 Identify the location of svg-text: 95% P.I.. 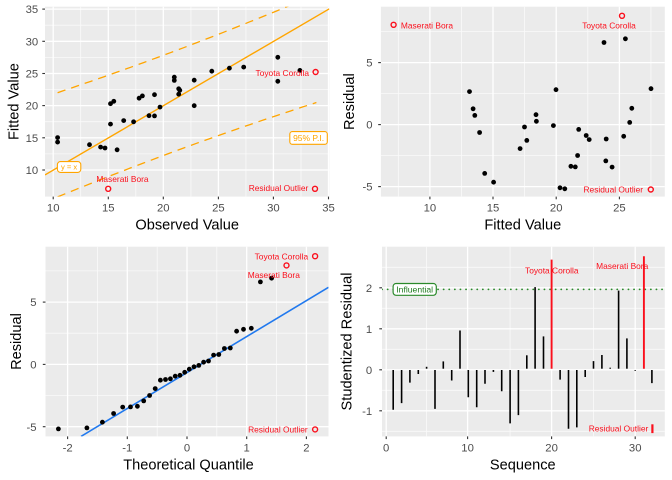
(308, 138).